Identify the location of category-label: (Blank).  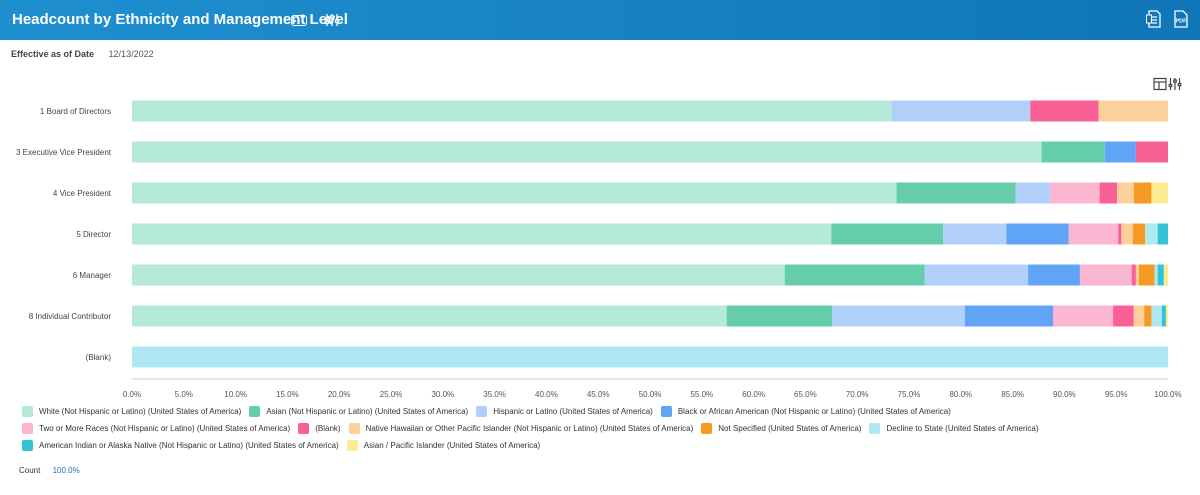
(99, 357).